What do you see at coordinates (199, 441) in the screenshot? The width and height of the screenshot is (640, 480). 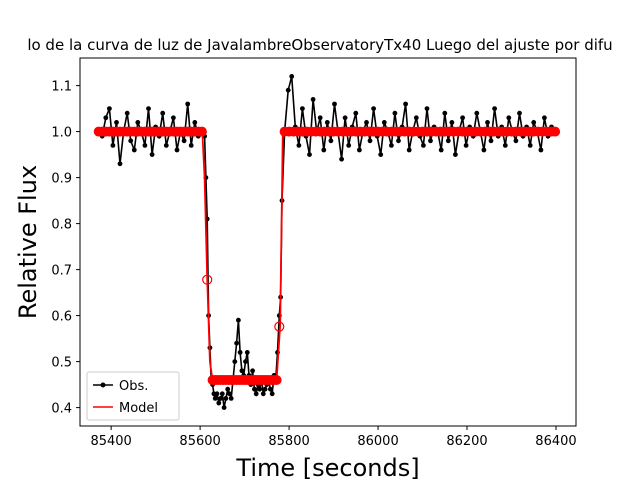 I see `x-tick-label: 85600` at bounding box center [199, 441].